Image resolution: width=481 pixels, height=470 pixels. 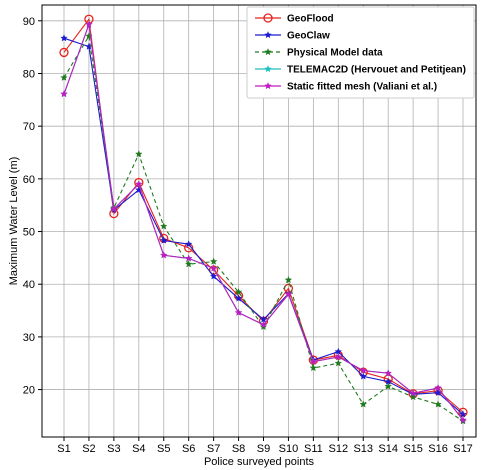 What do you see at coordinates (438, 449) in the screenshot?
I see `x-tick-label: S16` at bounding box center [438, 449].